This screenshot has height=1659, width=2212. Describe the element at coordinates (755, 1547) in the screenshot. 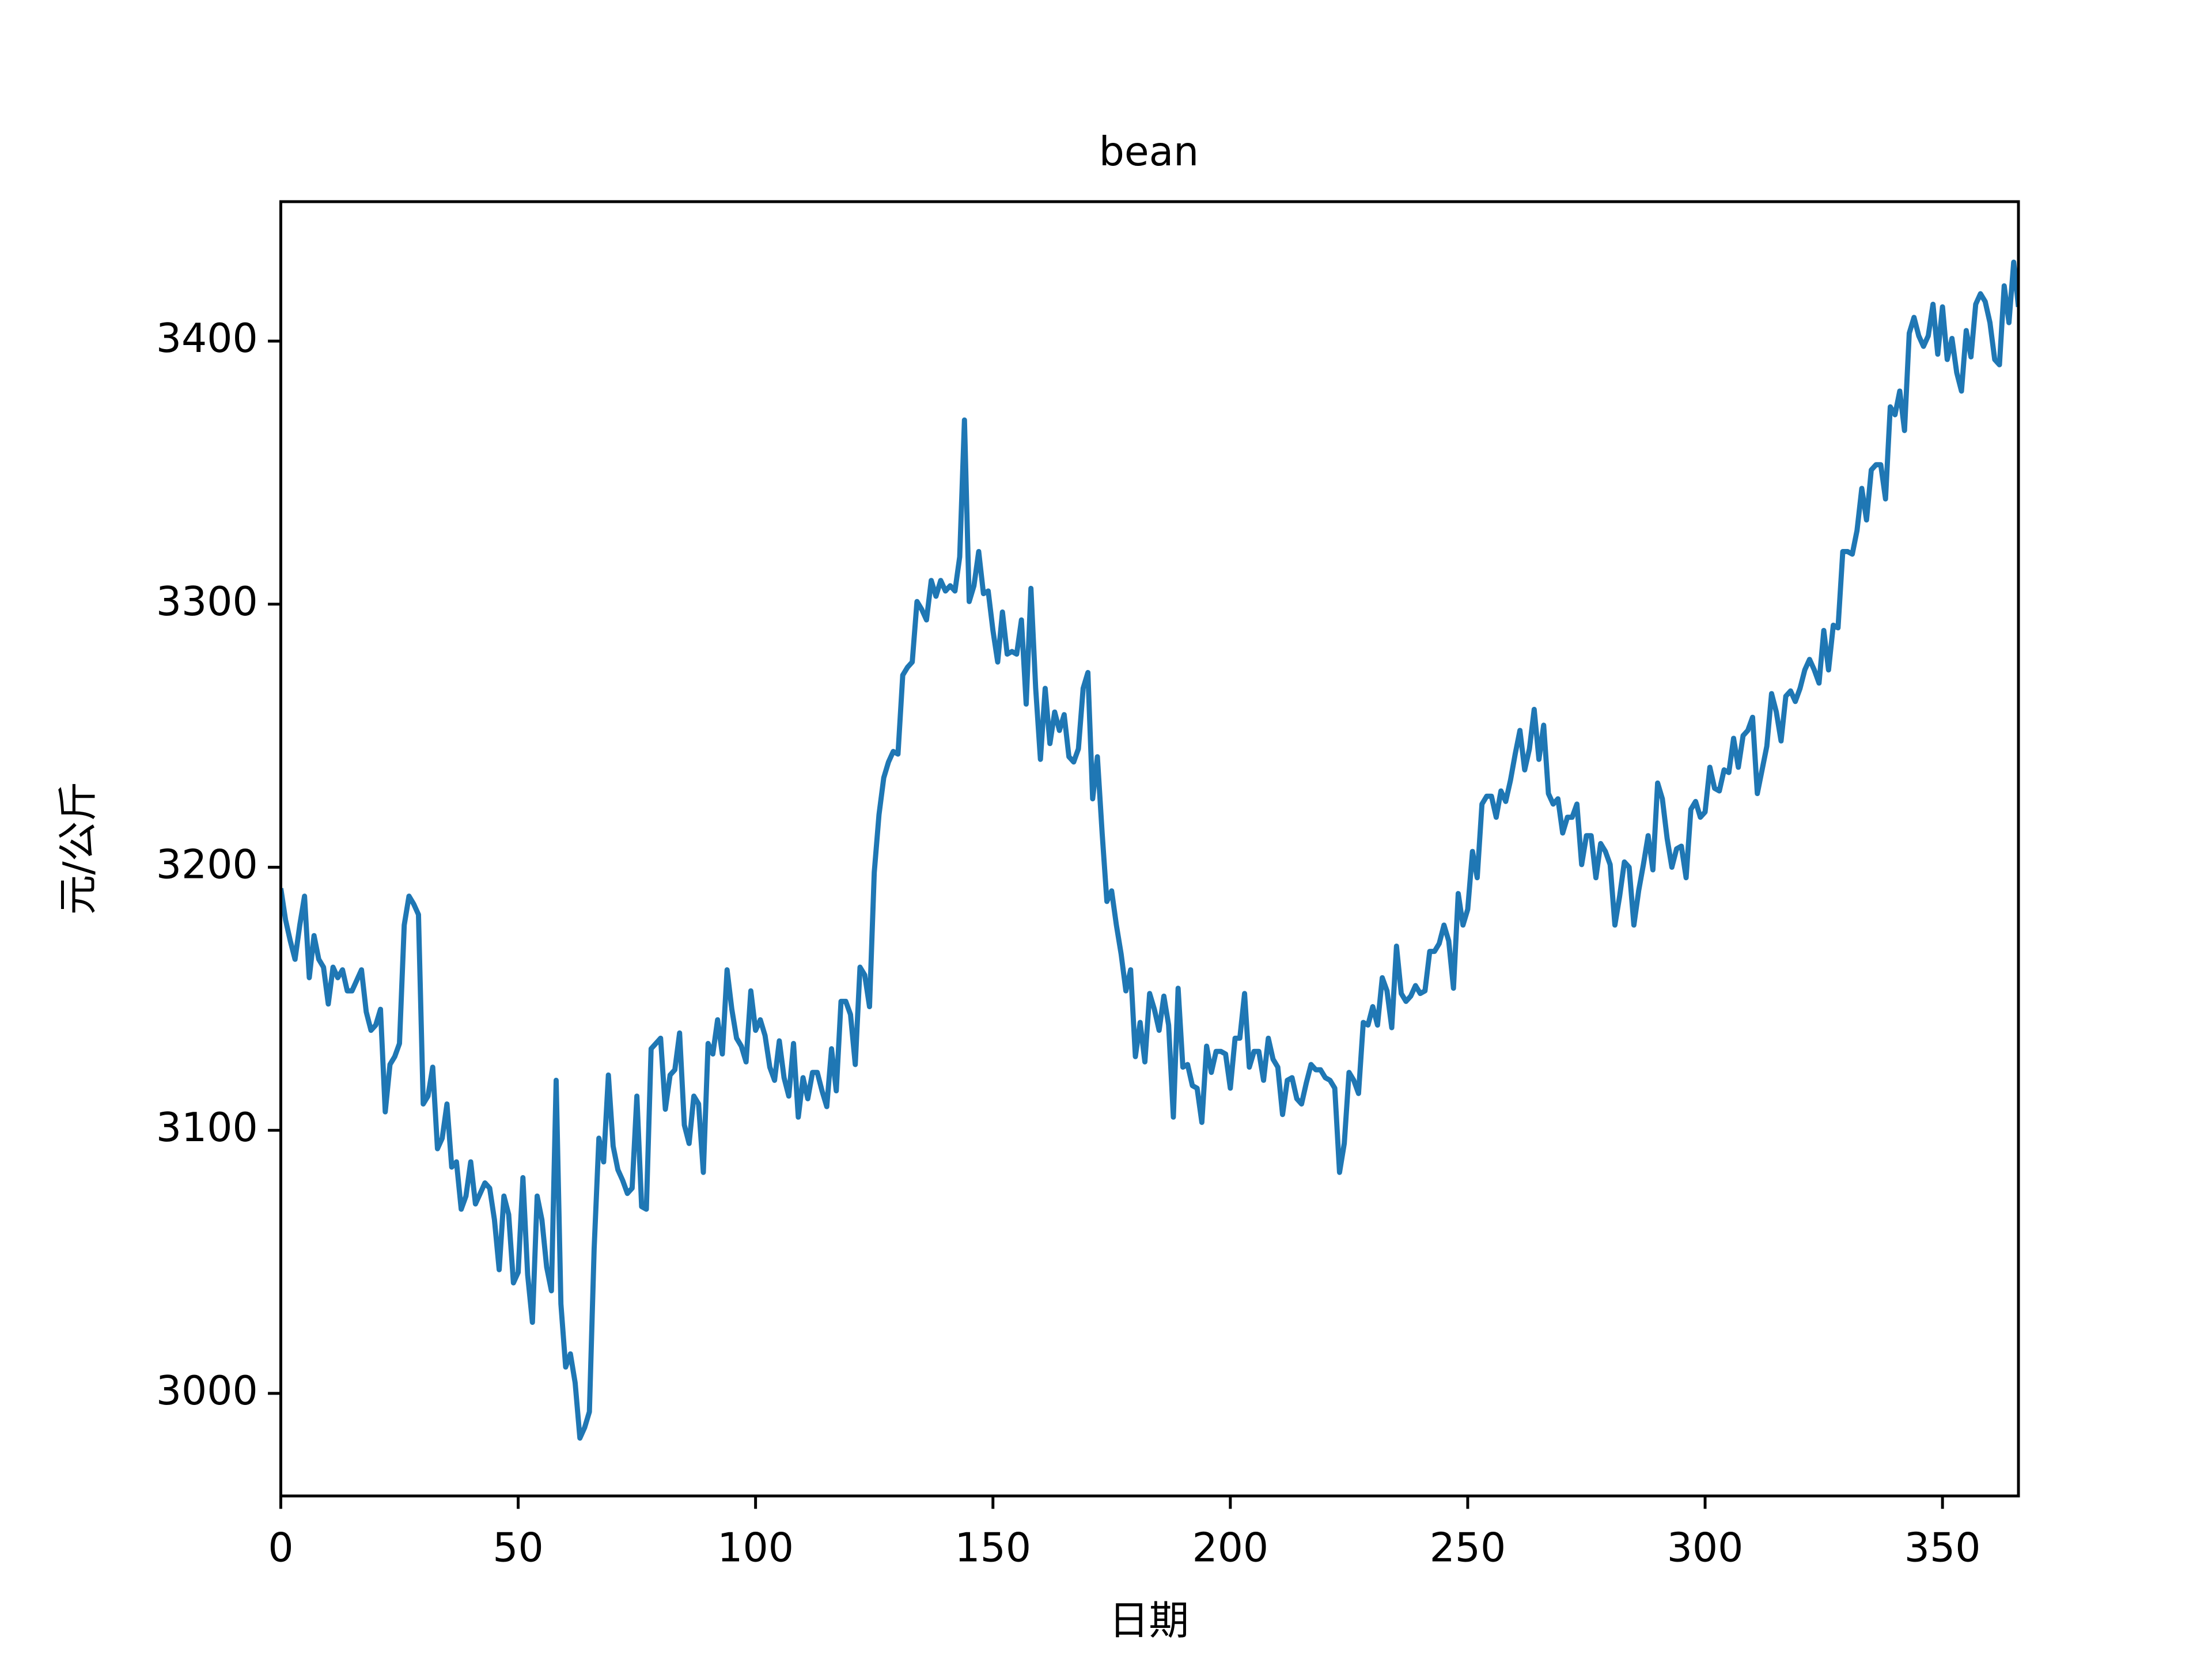

I see `x-tick-label: 100` at that location.